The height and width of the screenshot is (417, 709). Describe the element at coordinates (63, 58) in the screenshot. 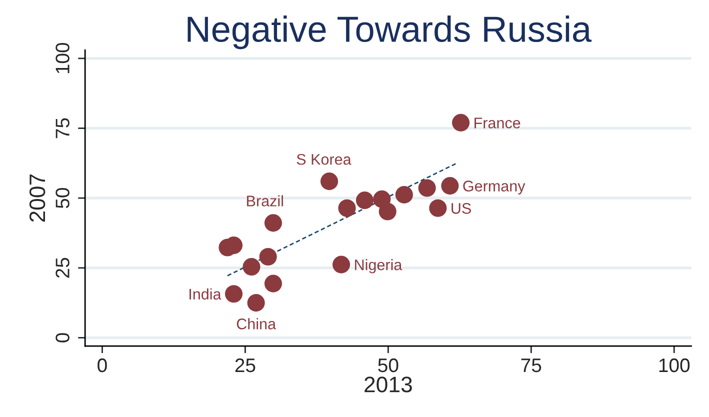

I see `y-tick-label: 100` at that location.